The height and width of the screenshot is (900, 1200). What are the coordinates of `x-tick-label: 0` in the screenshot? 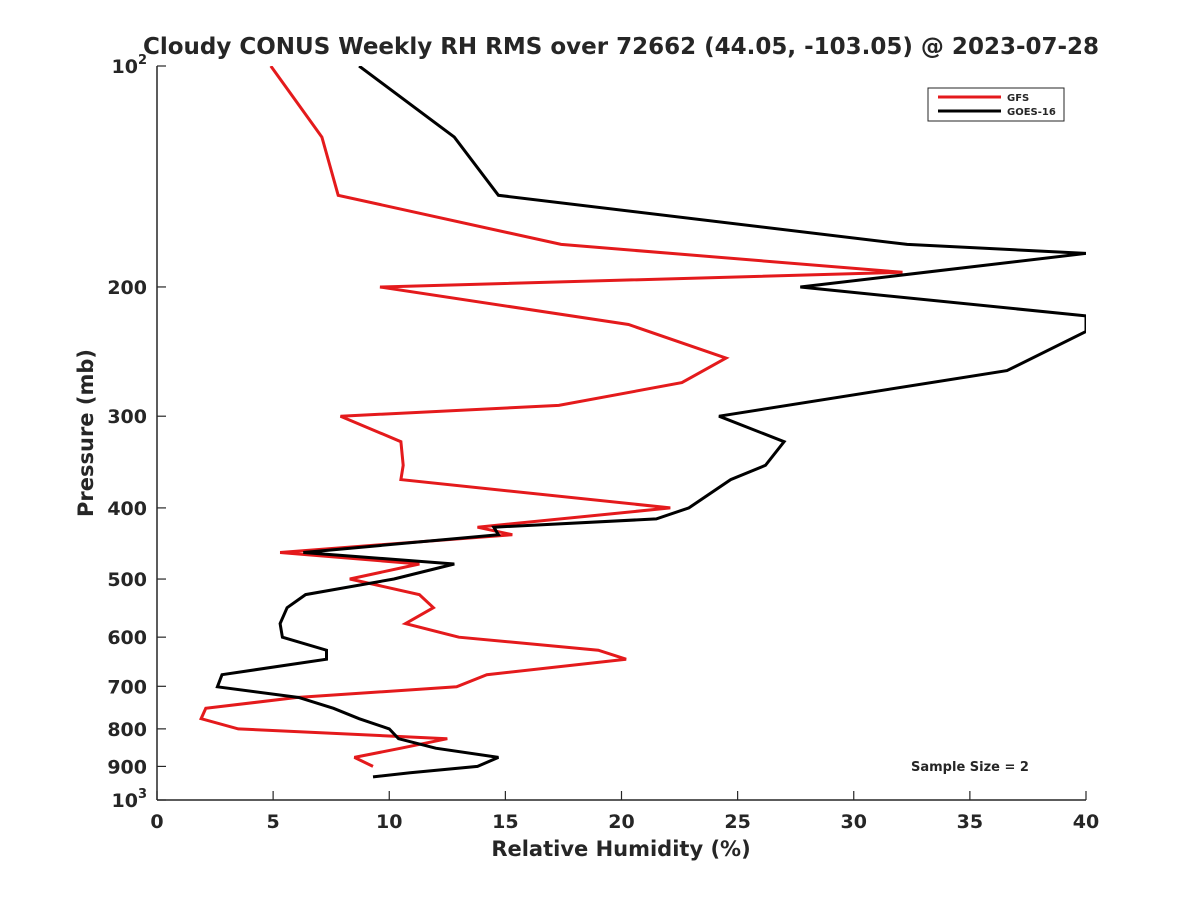 It's located at (156, 822).